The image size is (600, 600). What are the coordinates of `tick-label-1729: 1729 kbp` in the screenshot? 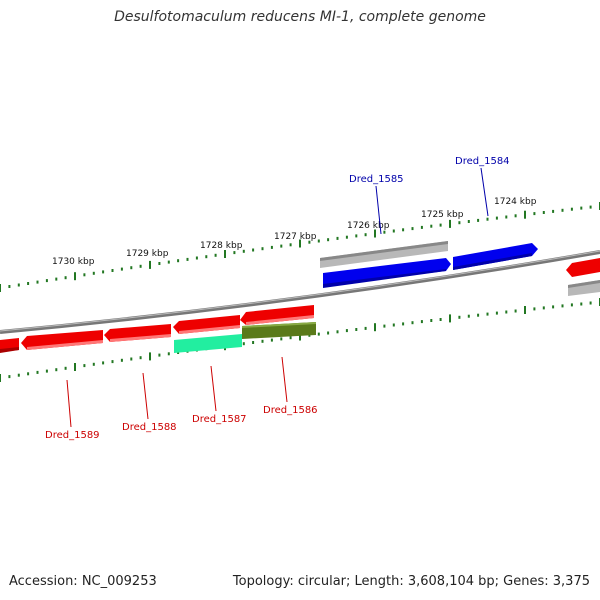 It's located at (147, 254).